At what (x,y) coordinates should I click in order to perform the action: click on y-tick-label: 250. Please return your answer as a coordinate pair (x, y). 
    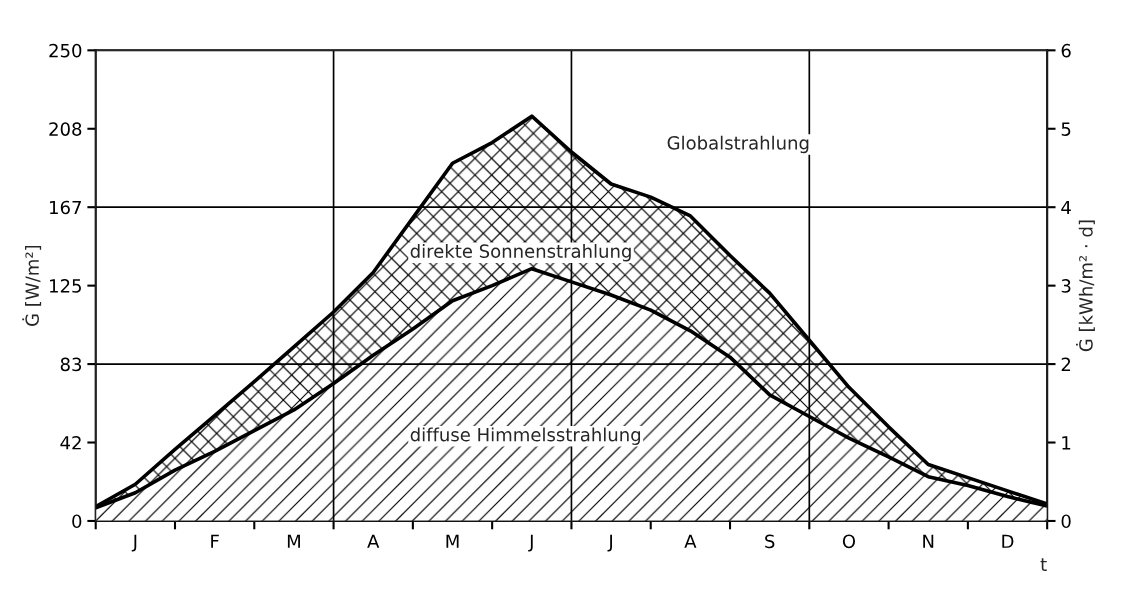
    Looking at the image, I should click on (65, 50).